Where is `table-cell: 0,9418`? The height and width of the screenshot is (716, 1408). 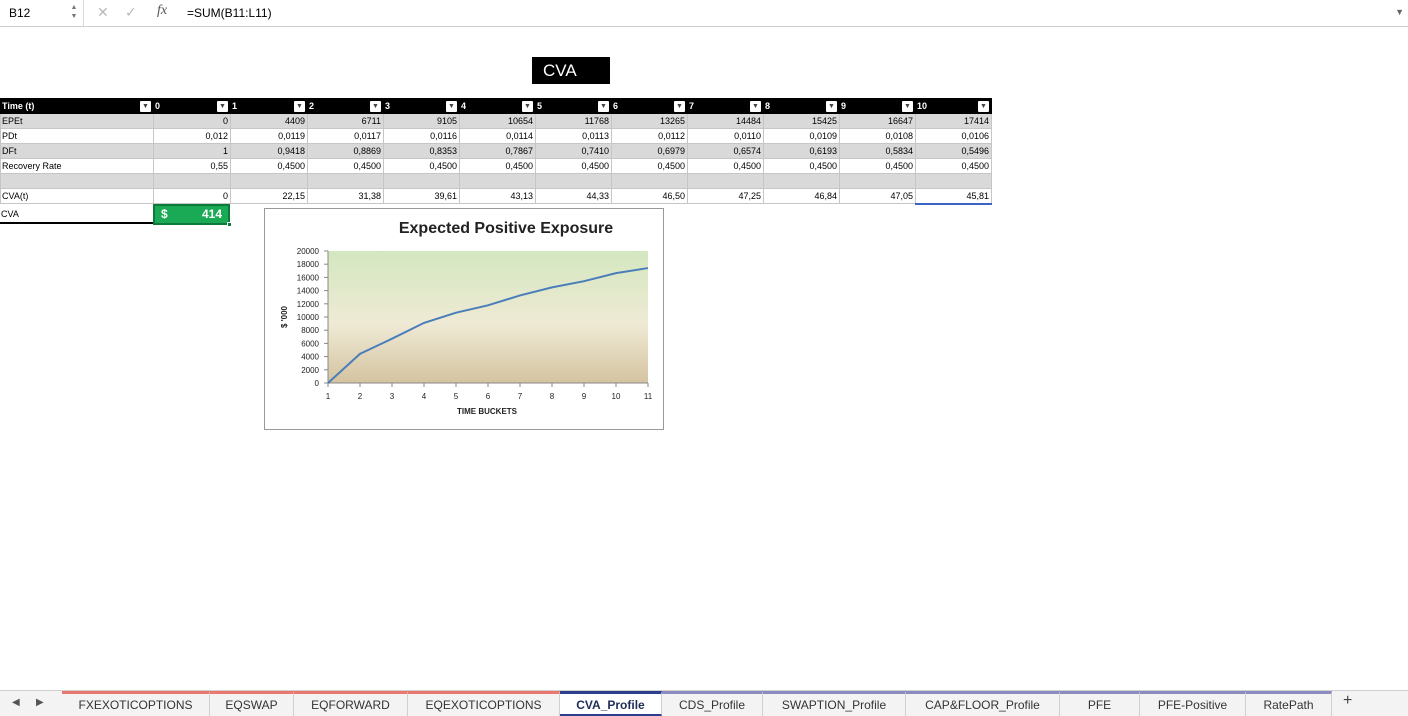 table-cell: 0,9418 is located at coordinates (269, 151).